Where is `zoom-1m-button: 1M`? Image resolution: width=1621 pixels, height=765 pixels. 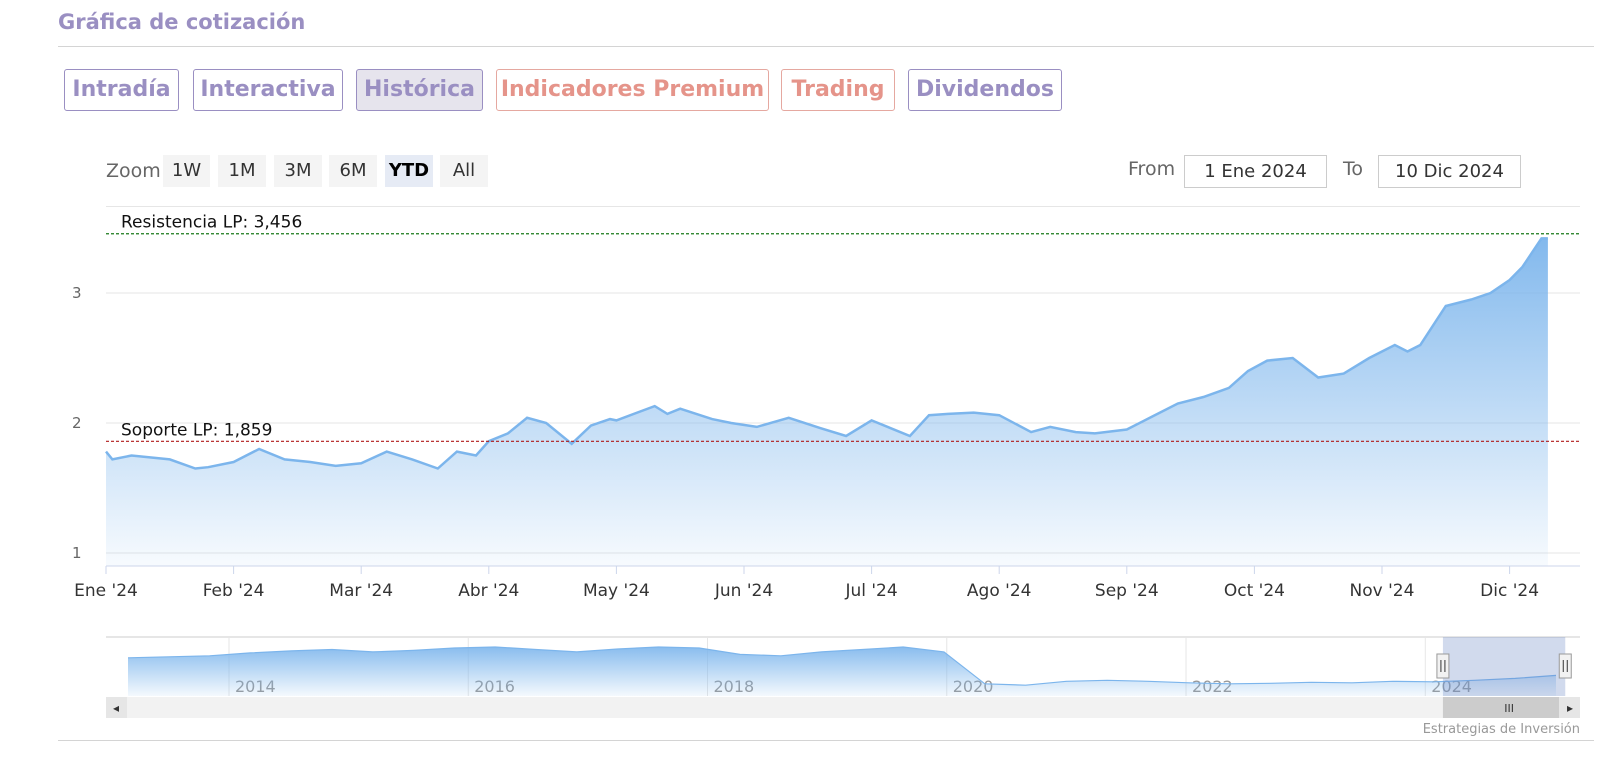 zoom-1m-button: 1M is located at coordinates (242, 171).